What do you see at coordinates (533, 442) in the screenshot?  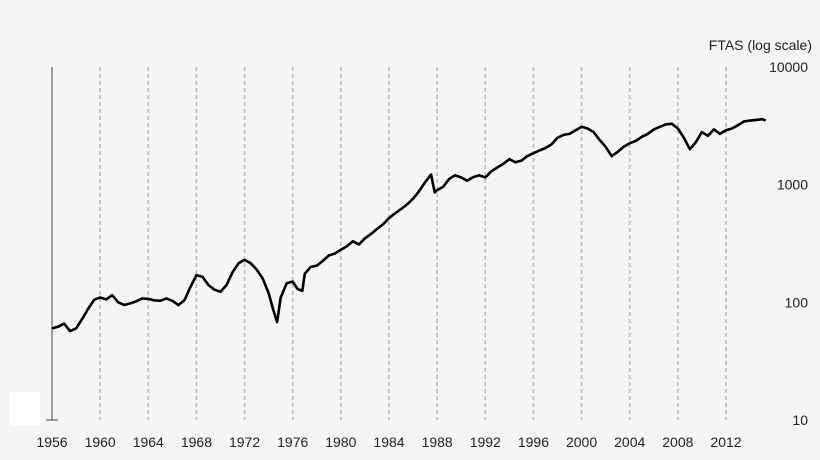 I see `x-tick-label: 1996` at bounding box center [533, 442].